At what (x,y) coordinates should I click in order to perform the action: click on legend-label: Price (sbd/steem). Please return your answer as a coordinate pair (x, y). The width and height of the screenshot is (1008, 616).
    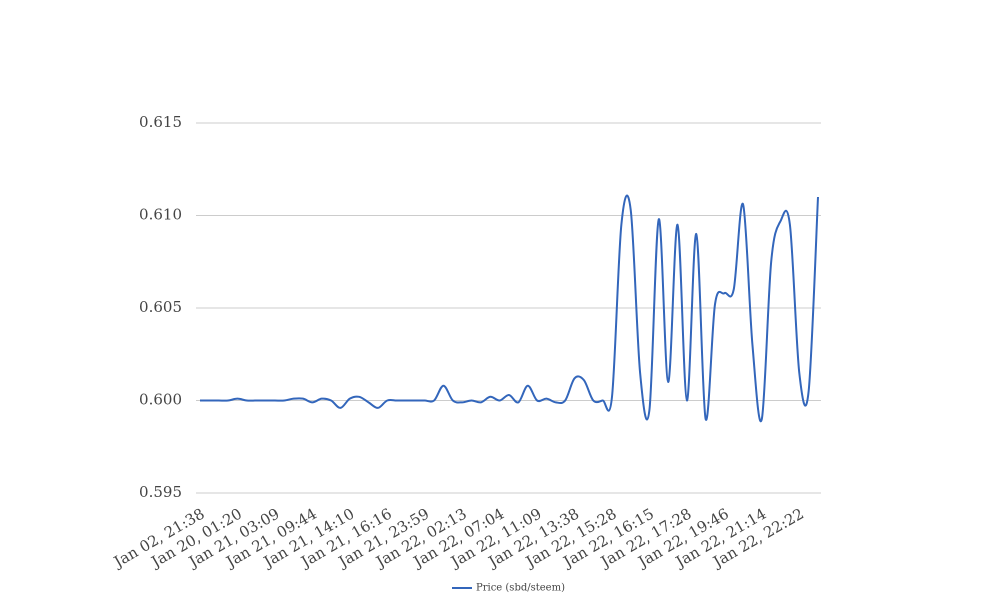
    Looking at the image, I should click on (520, 588).